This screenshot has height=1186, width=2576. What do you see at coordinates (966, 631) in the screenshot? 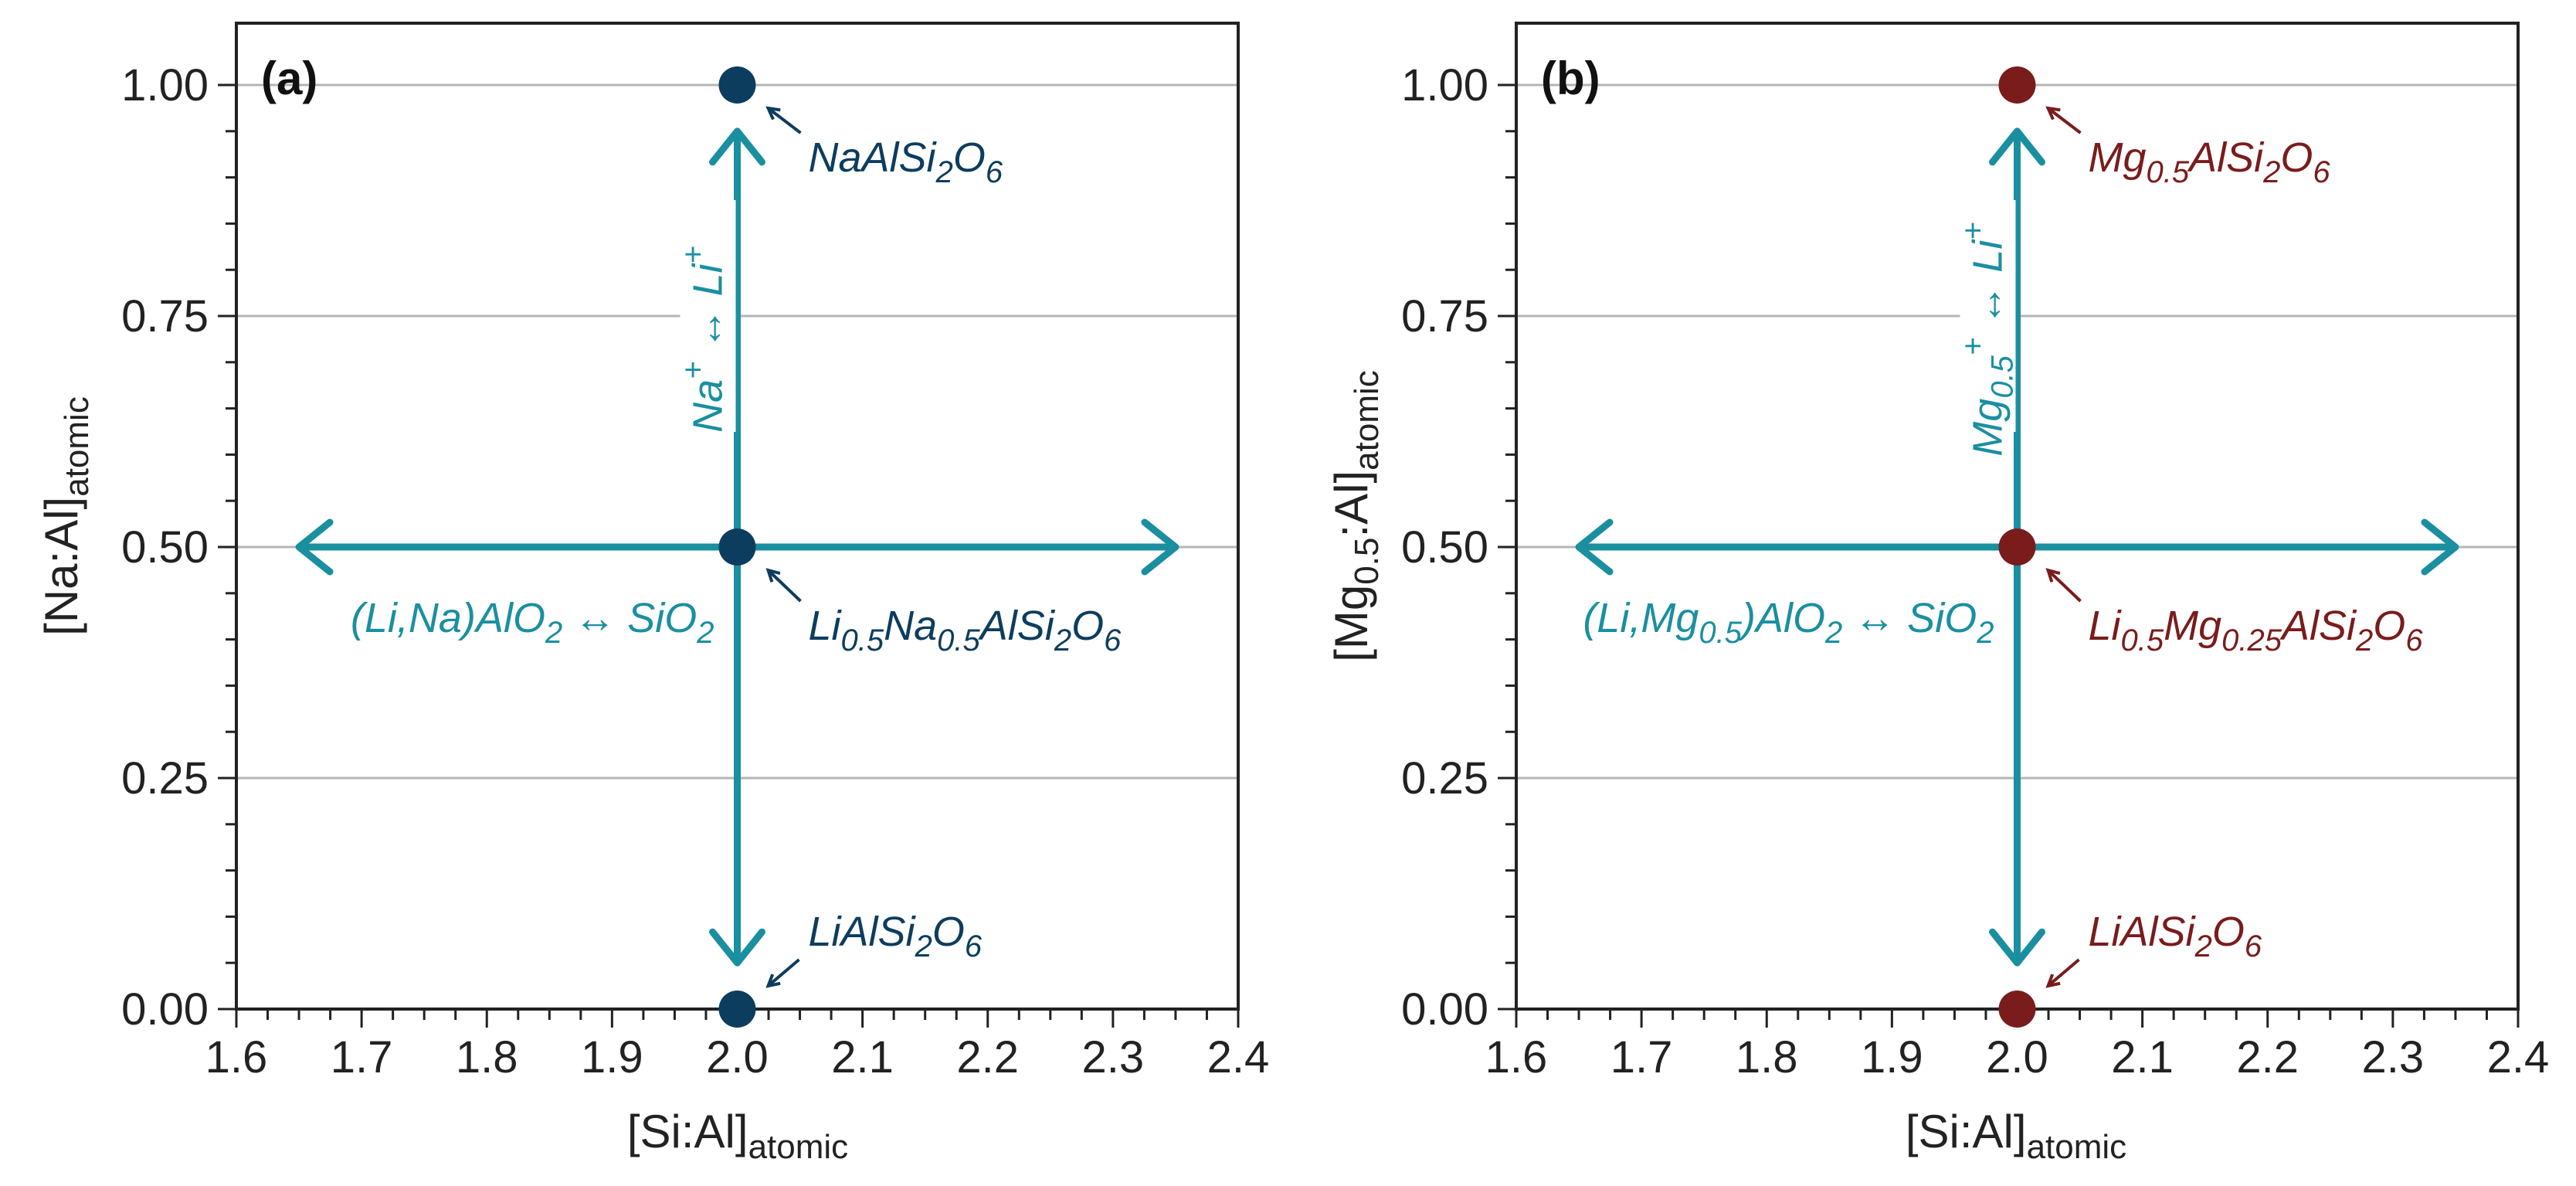
I see `composition-label: Li0.5Na0.5AlSi2O6` at bounding box center [966, 631].